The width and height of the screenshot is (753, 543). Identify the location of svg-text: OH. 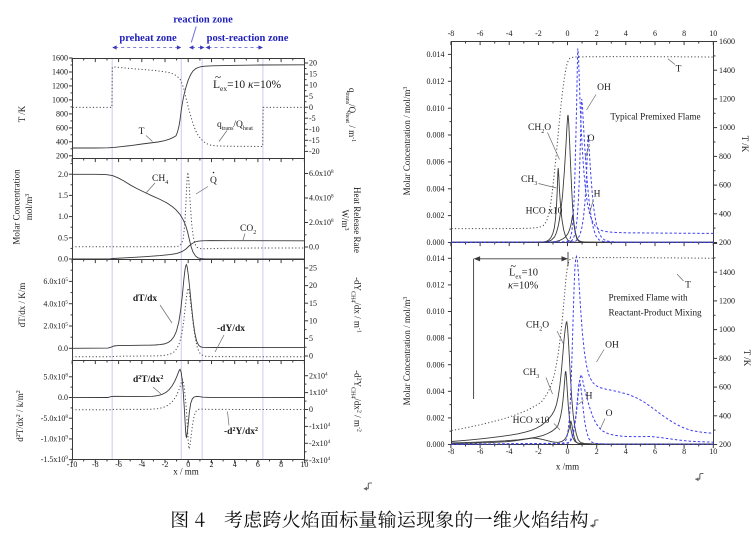
(612, 346).